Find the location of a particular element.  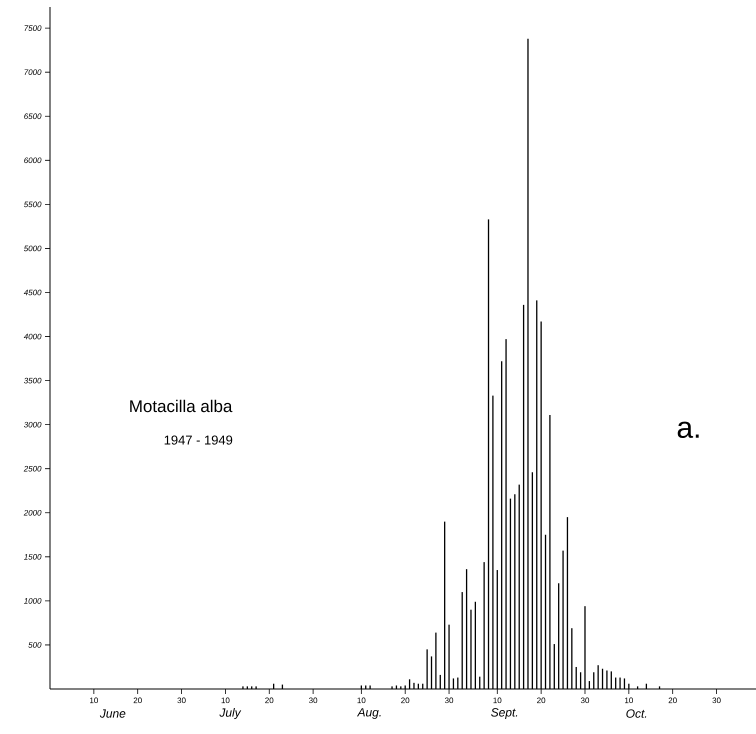

text: Aug. is located at coordinates (368, 713).